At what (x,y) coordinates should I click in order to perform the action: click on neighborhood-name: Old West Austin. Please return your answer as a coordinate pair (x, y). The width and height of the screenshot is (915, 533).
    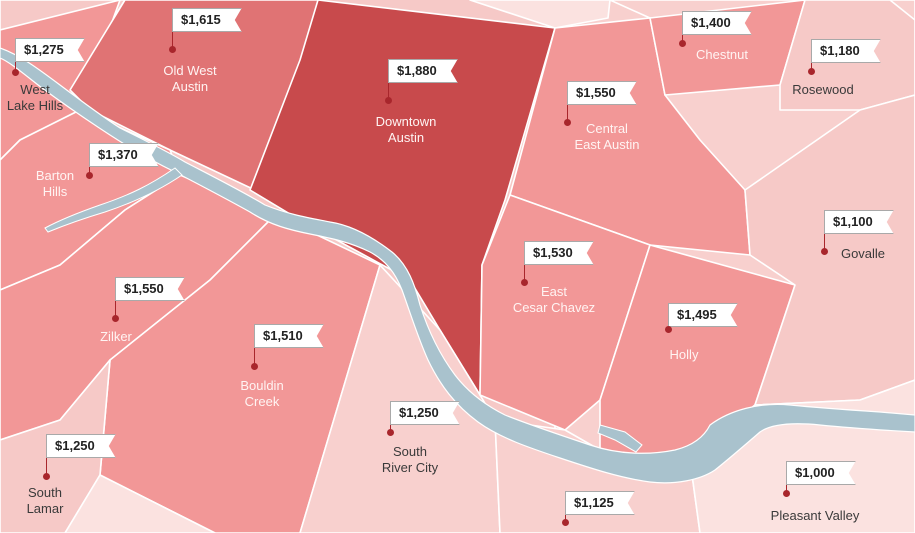
    Looking at the image, I should click on (190, 78).